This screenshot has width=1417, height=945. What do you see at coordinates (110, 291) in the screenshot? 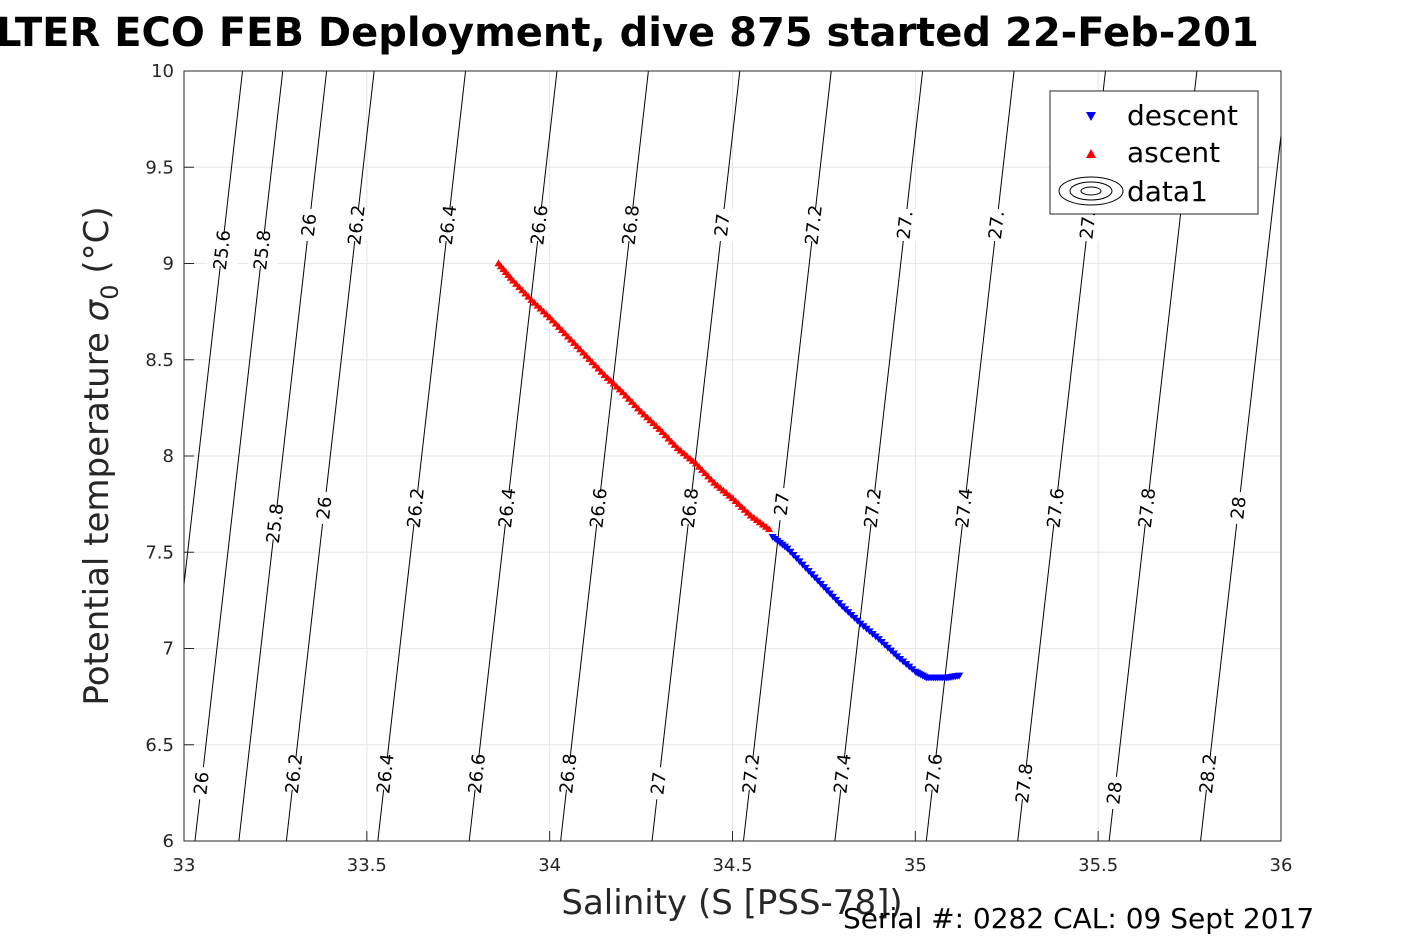
I see `y-axis-title-subscript: 0` at bounding box center [110, 291].